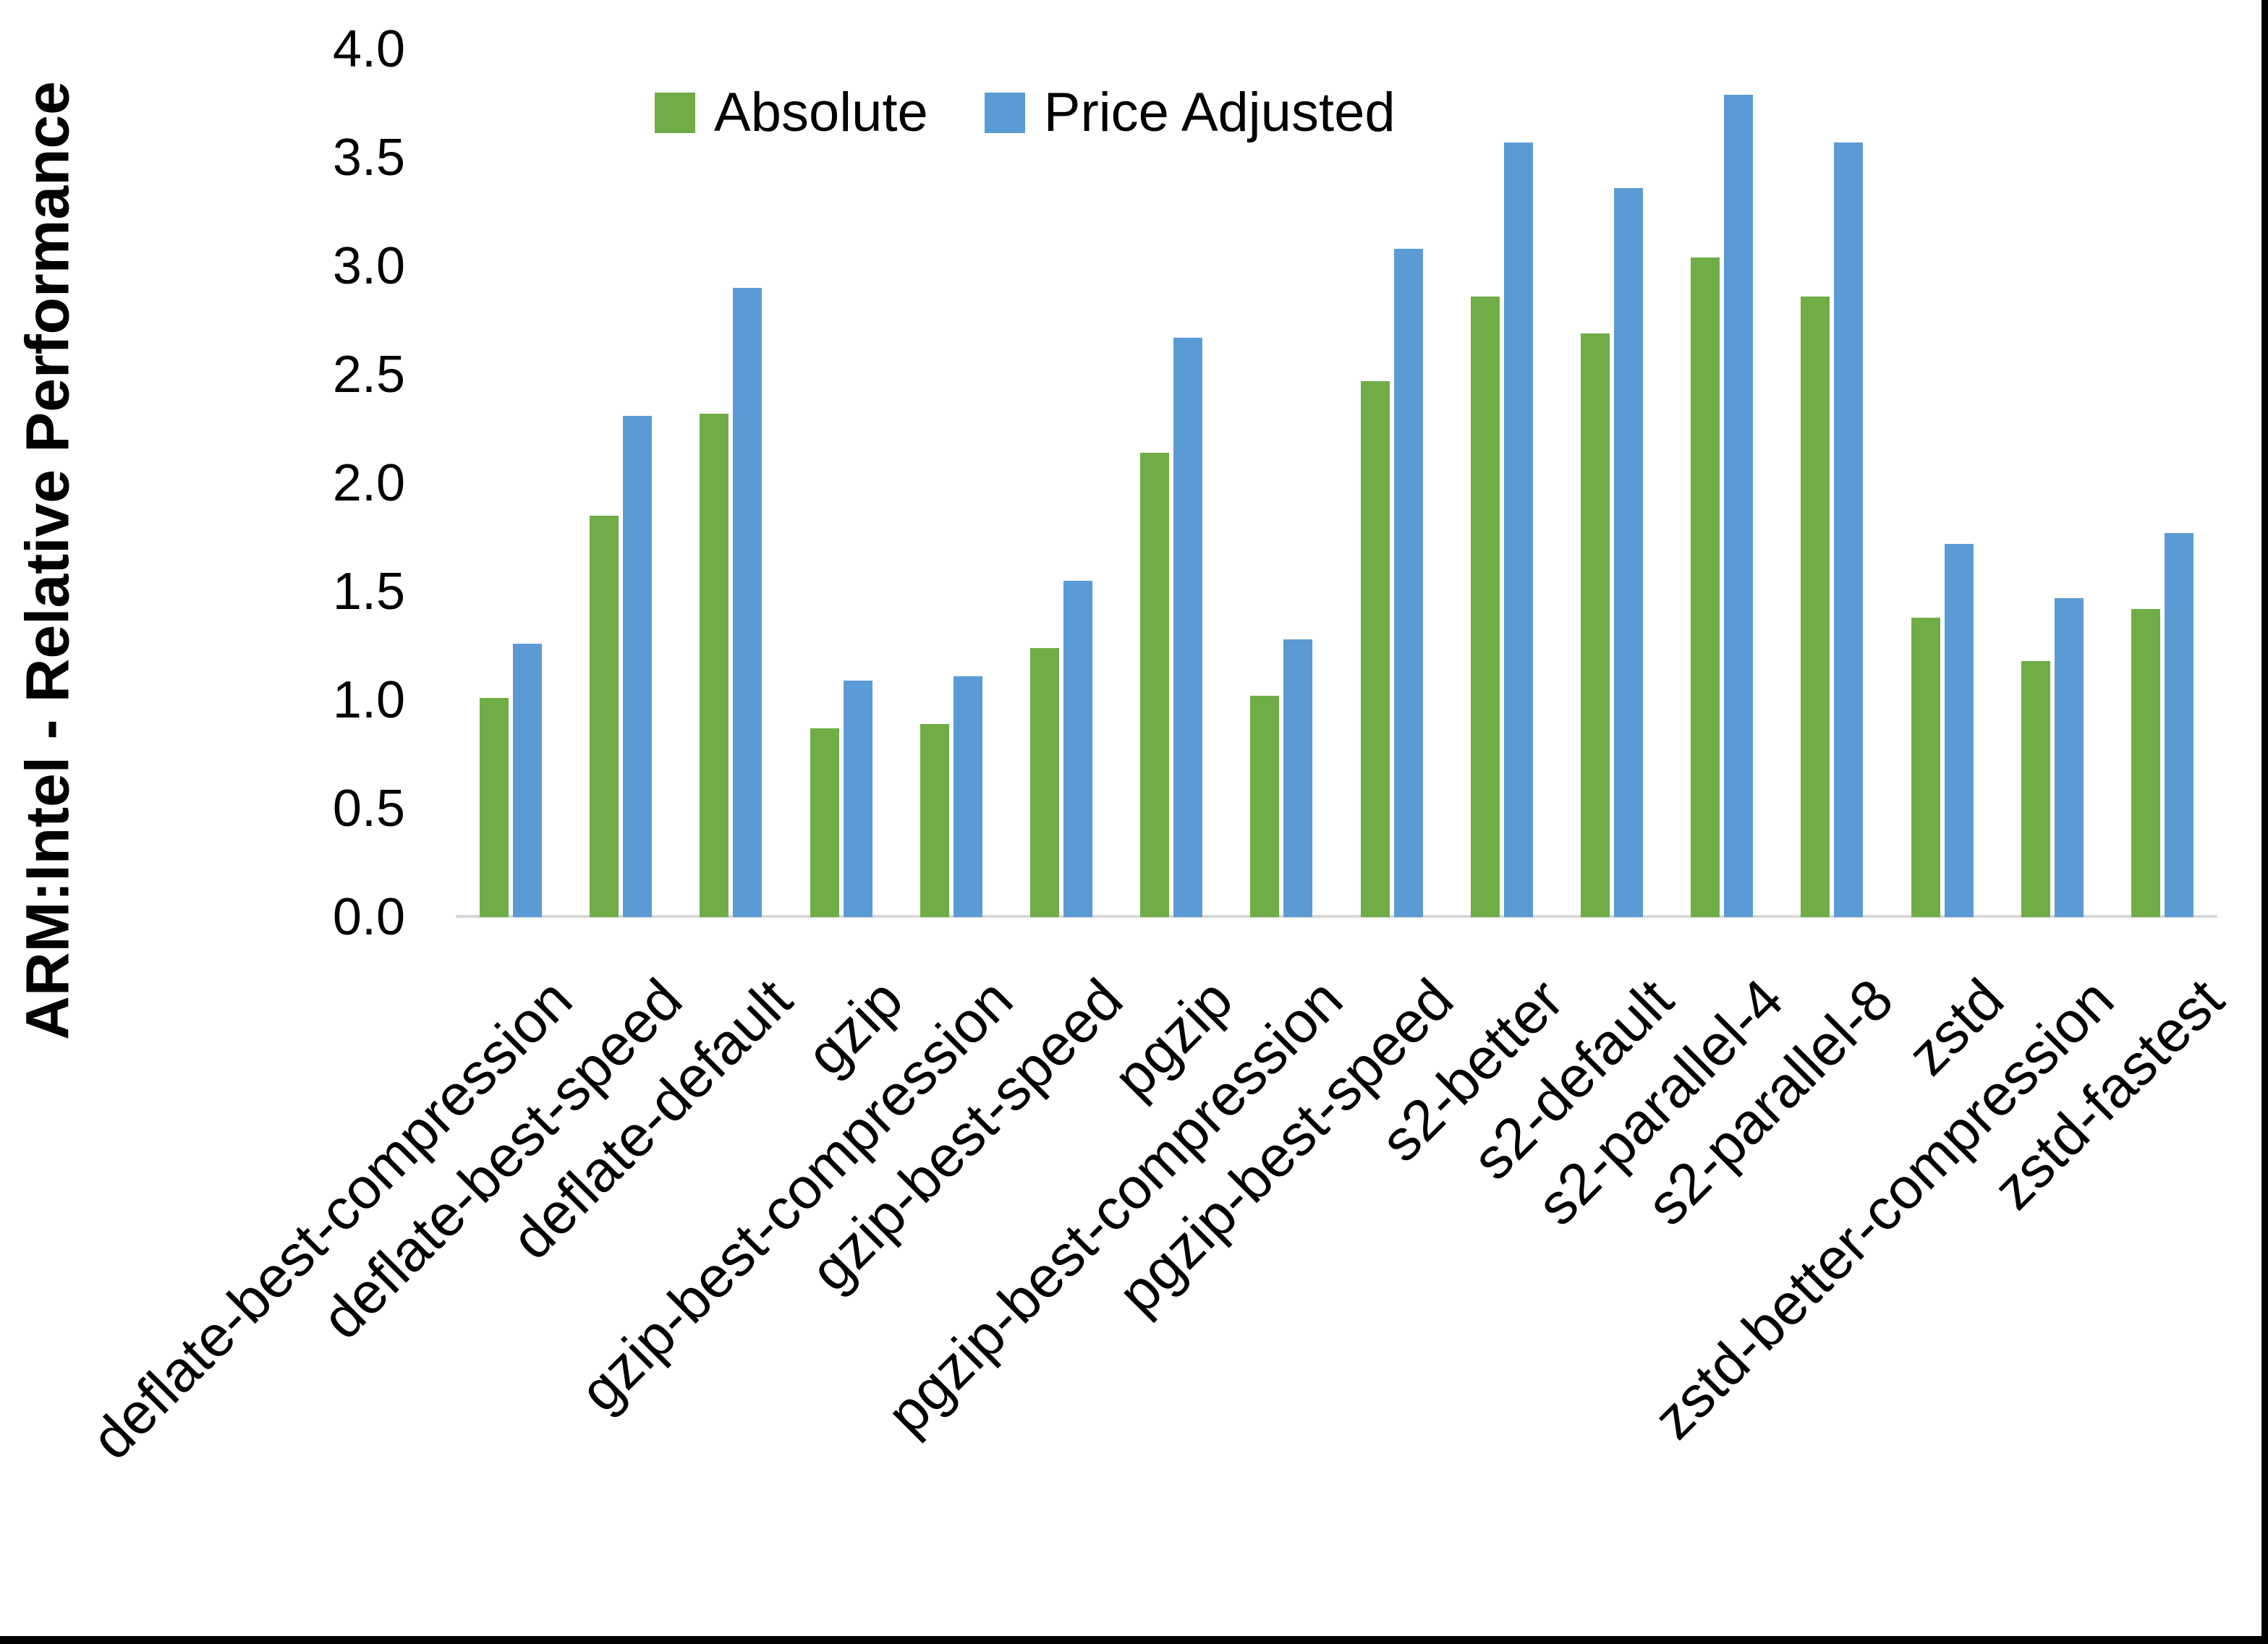 This screenshot has height=1644, width=2268. Describe the element at coordinates (1408, 583) in the screenshot. I see `bar-price-adjusted-pgzip-best-speed` at that location.